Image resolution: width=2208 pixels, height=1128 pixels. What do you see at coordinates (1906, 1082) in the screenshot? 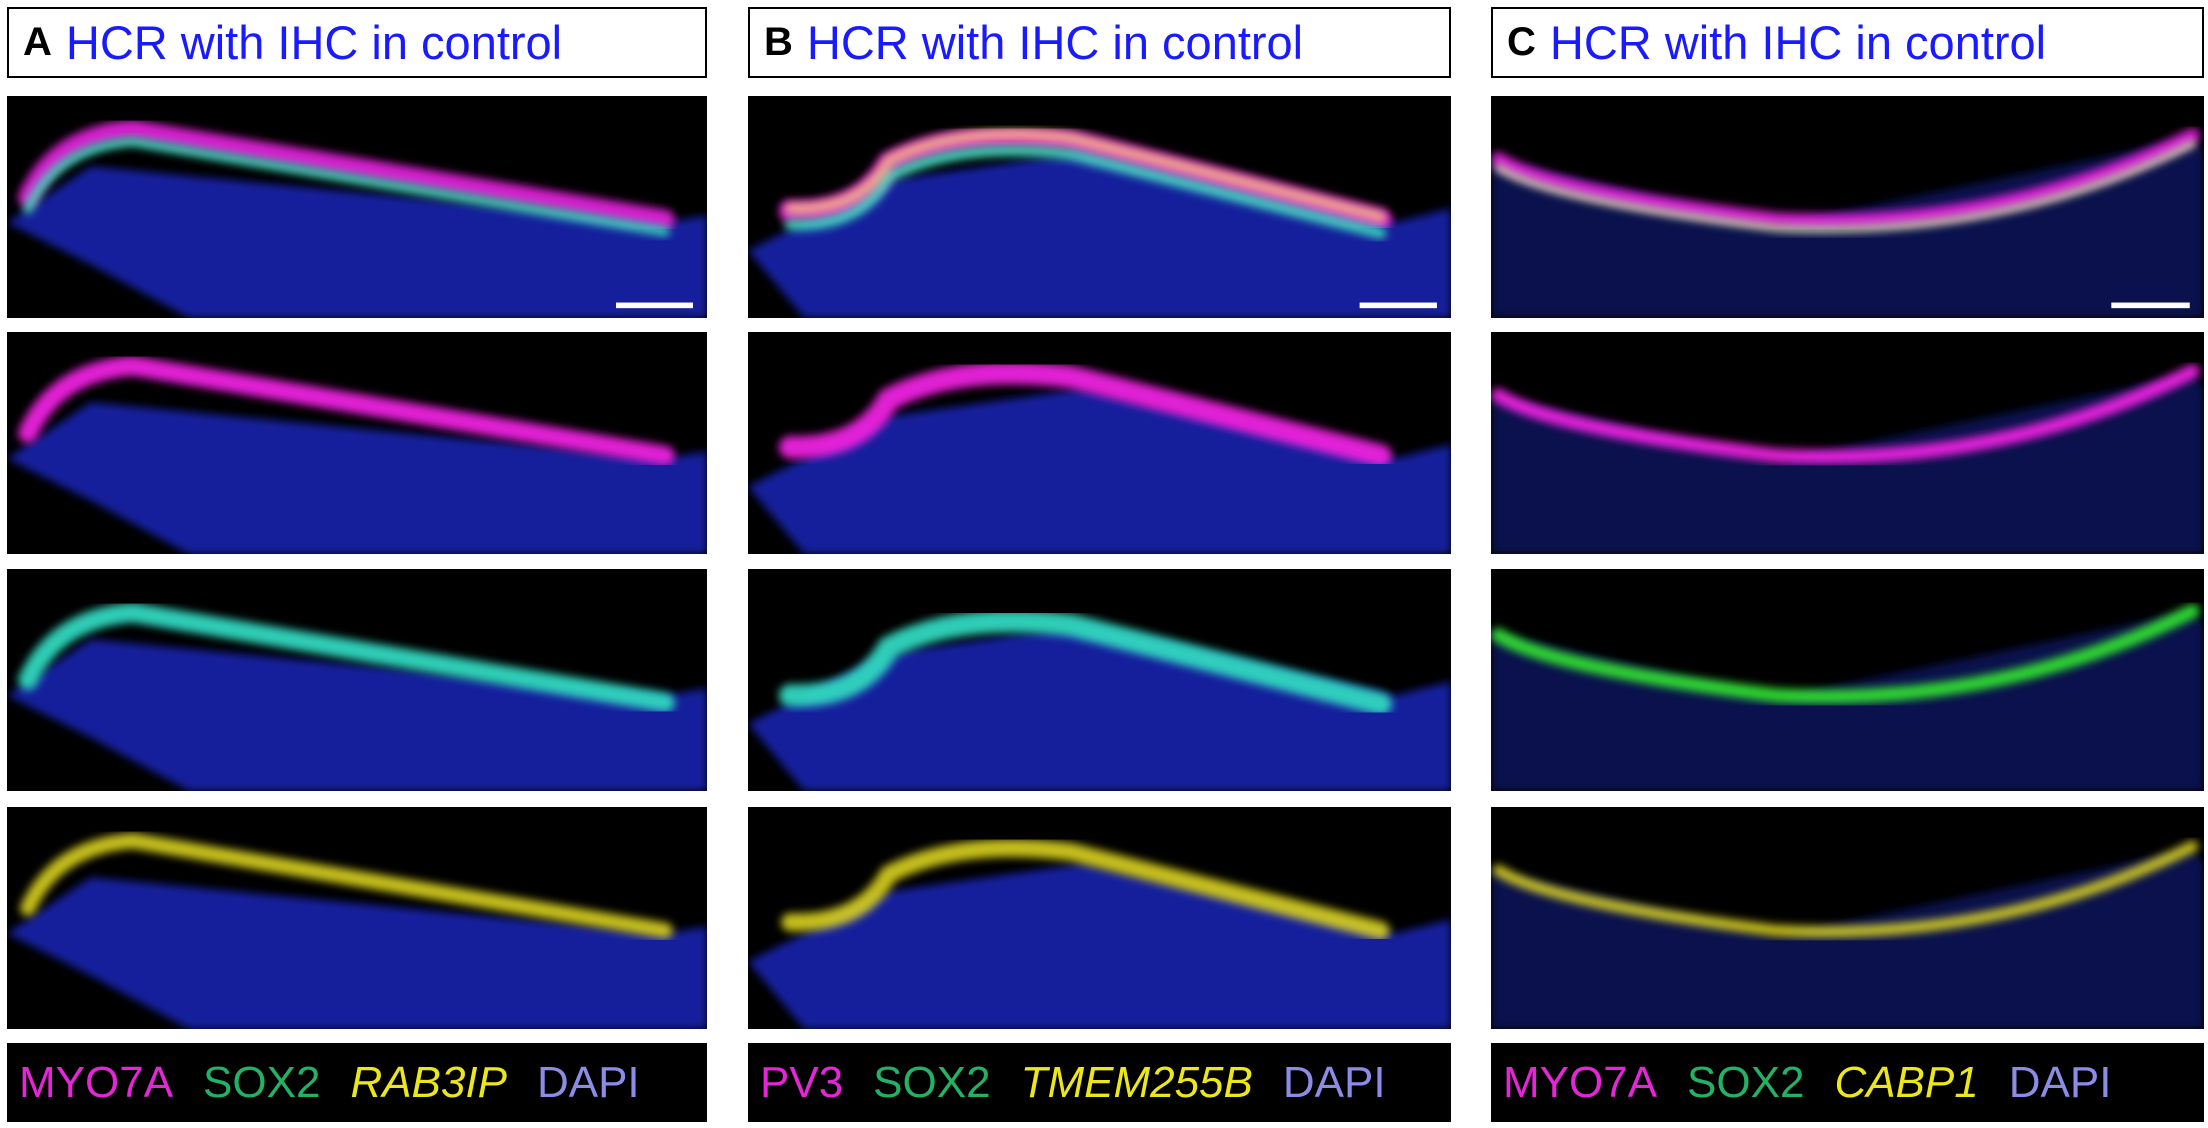
I see `legend-label: CABP1` at bounding box center [1906, 1082].